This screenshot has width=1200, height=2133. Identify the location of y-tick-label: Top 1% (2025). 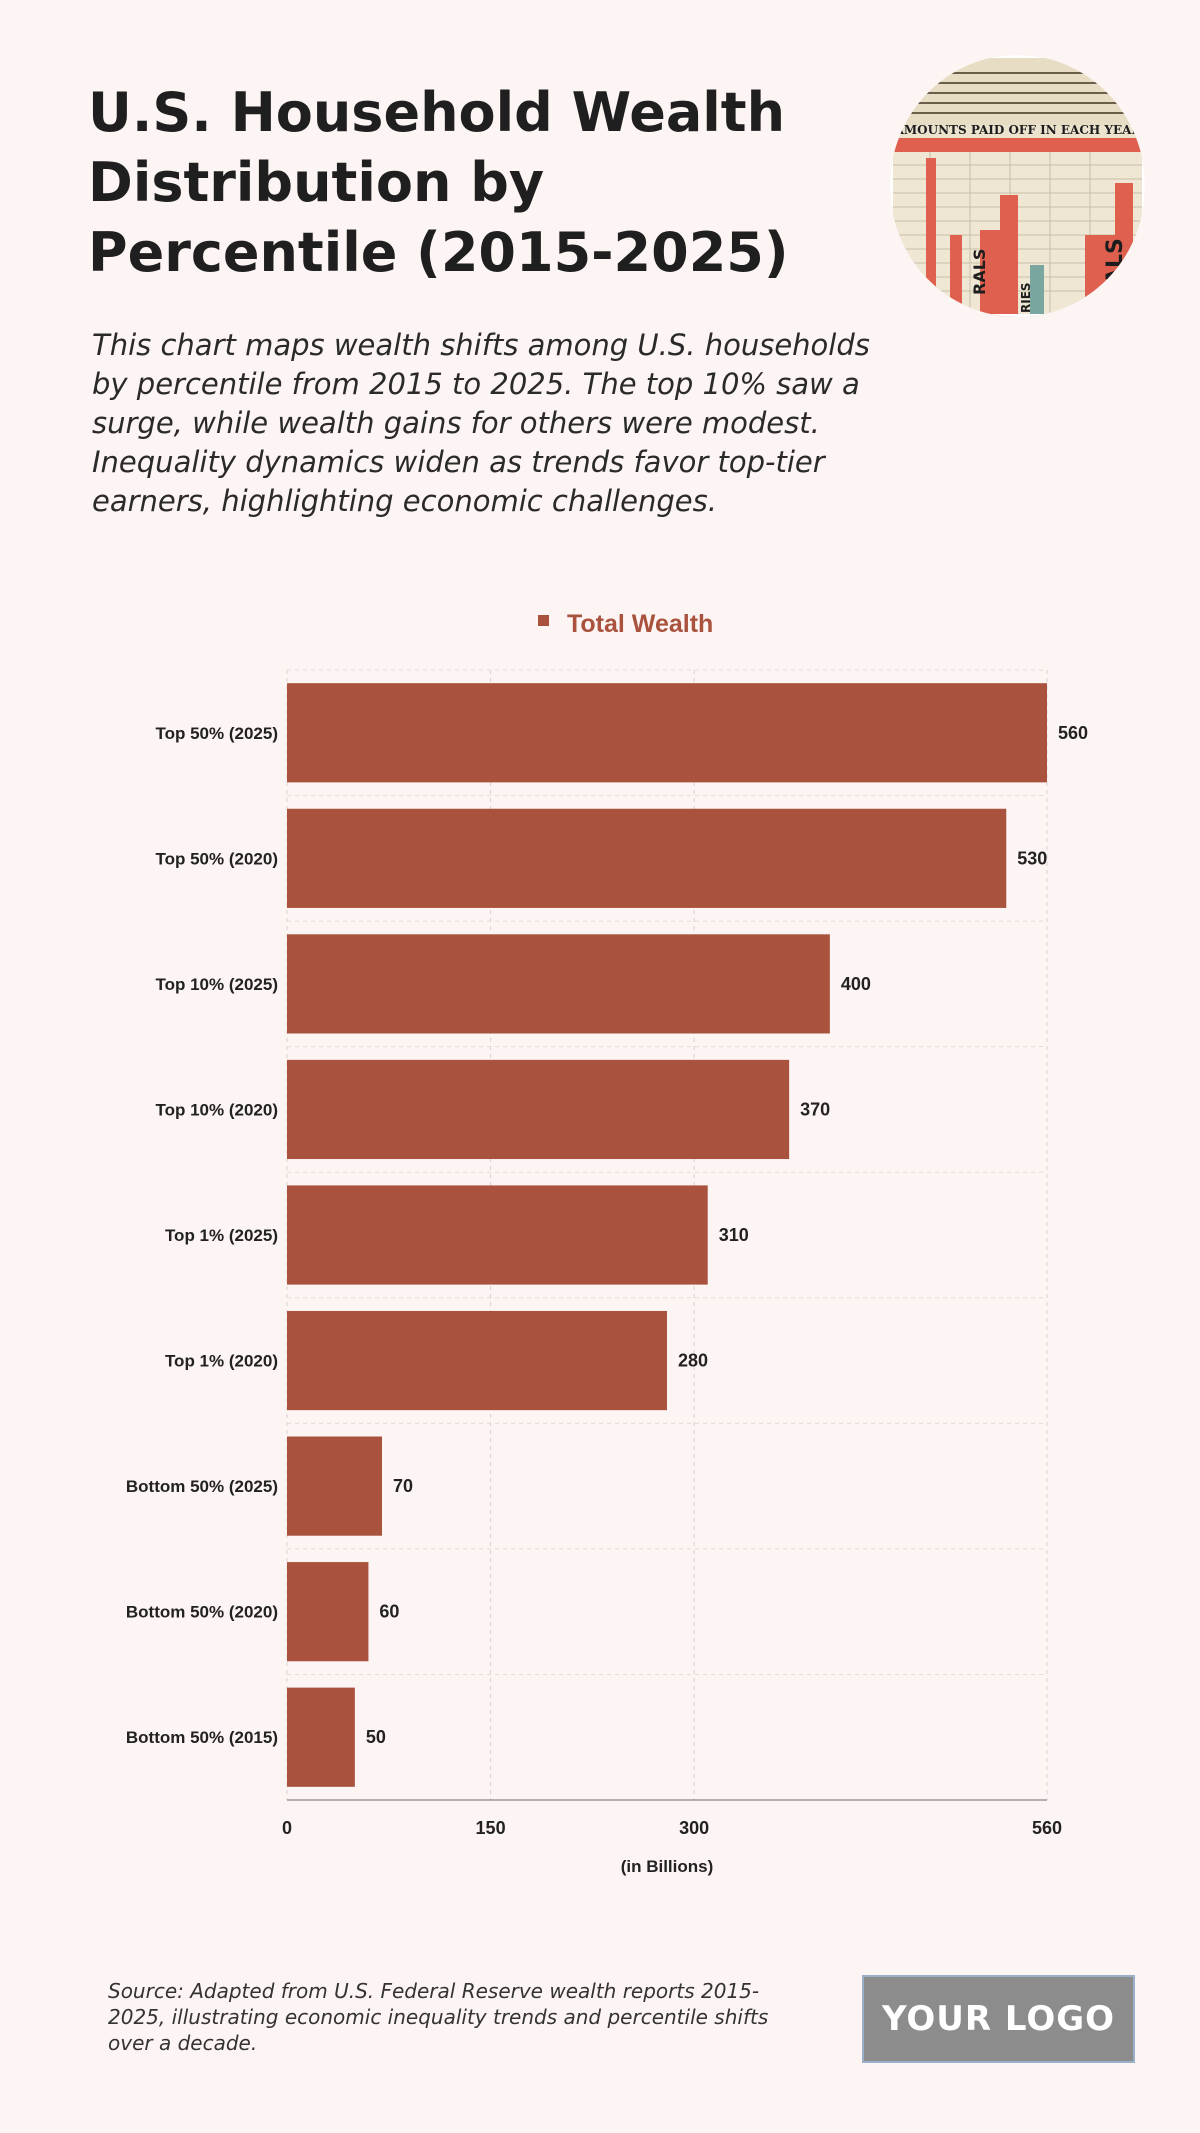
(221, 1235).